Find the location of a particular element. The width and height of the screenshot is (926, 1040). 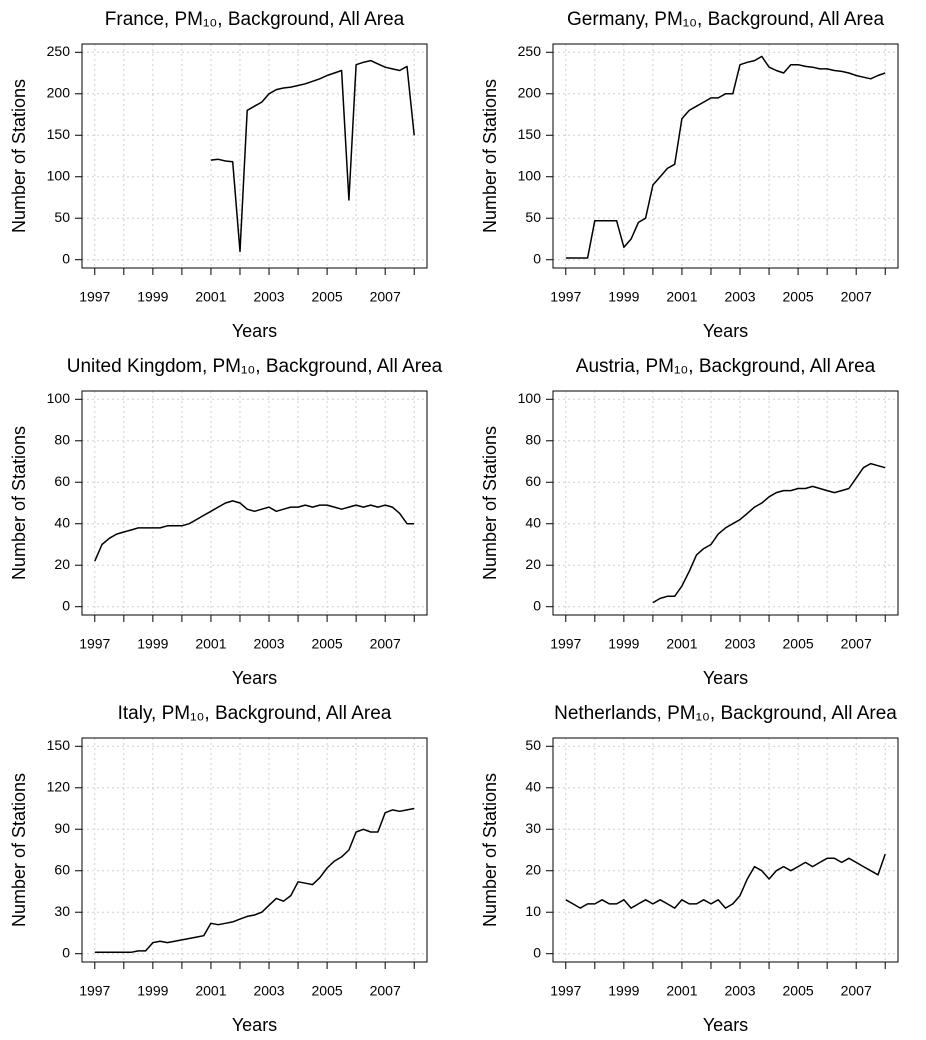

y-tick-label: 10 is located at coordinates (533, 911).